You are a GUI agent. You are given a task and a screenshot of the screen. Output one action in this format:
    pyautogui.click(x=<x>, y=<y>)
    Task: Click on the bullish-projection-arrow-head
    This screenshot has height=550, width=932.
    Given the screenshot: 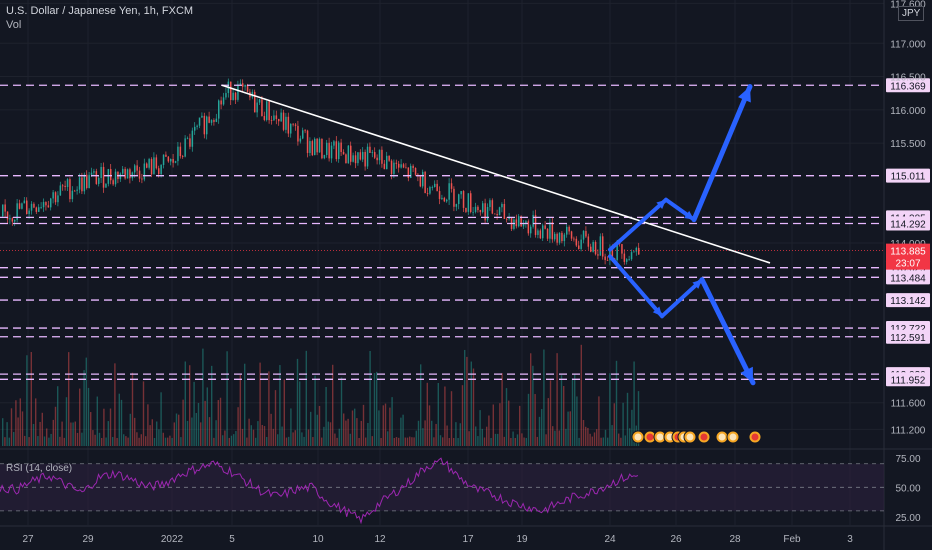 What is the action you would take?
    pyautogui.click(x=661, y=204)
    